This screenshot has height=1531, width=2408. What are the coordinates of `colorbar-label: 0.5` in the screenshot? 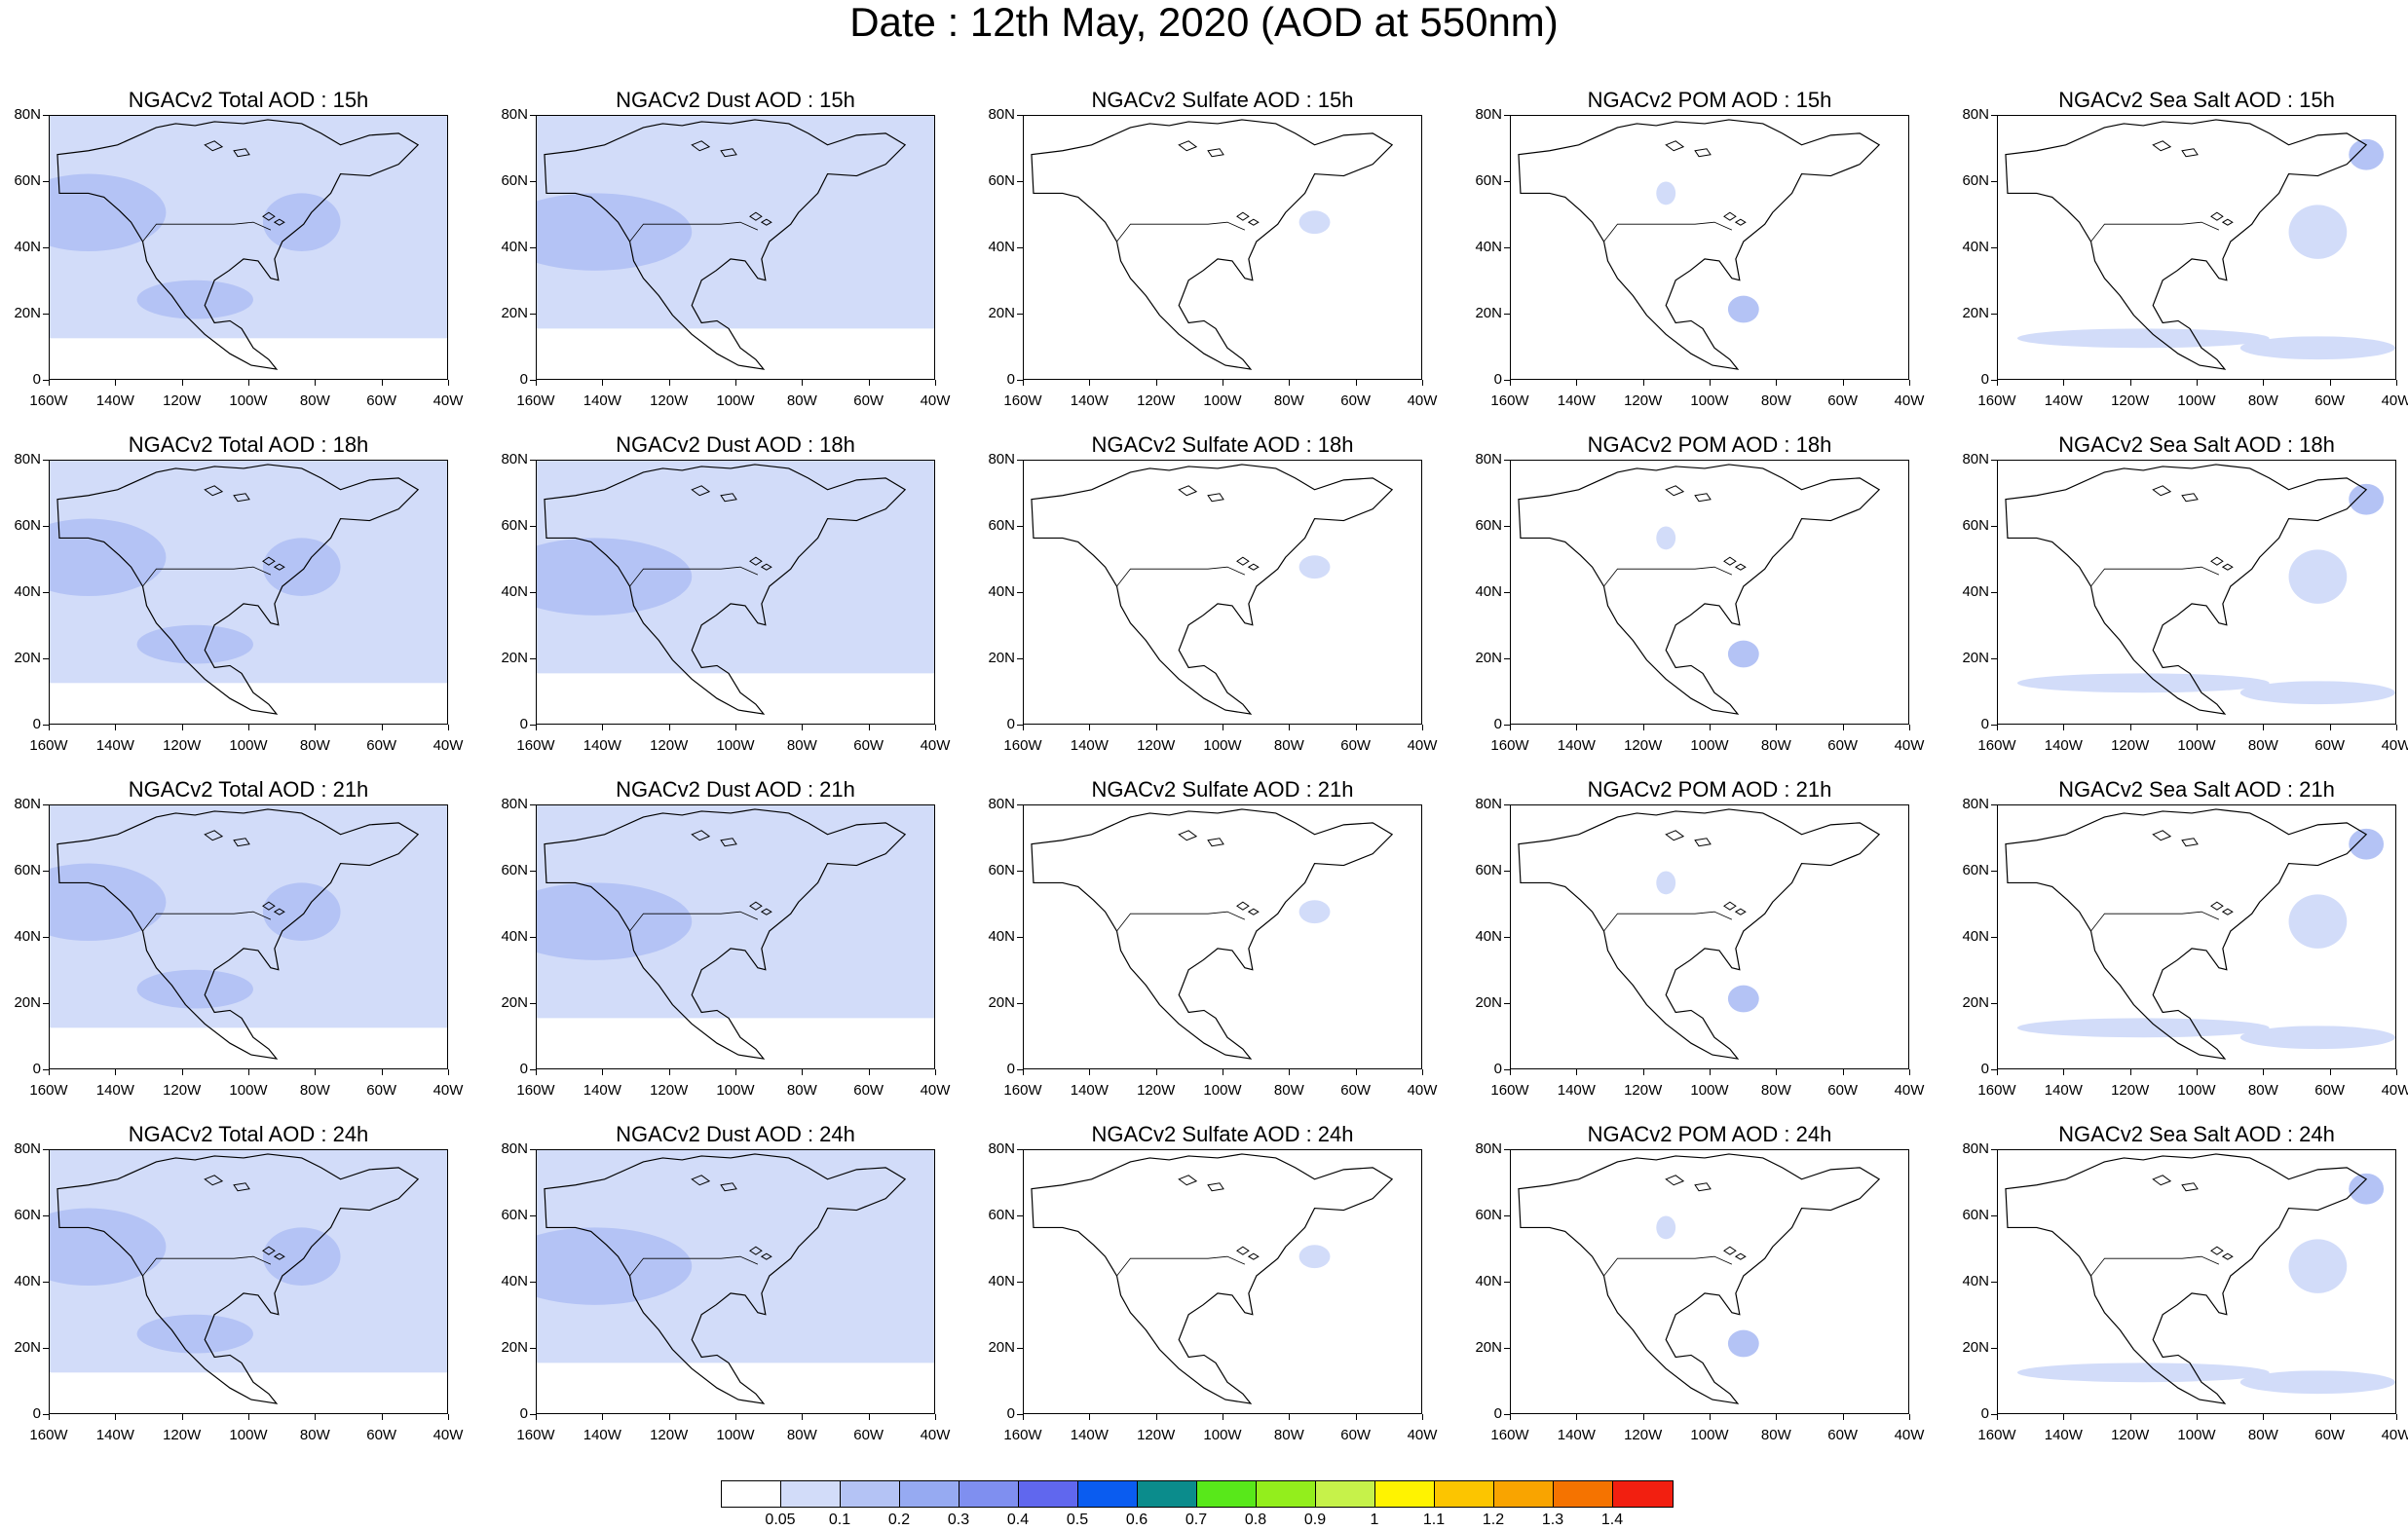 It's located at (1077, 1520).